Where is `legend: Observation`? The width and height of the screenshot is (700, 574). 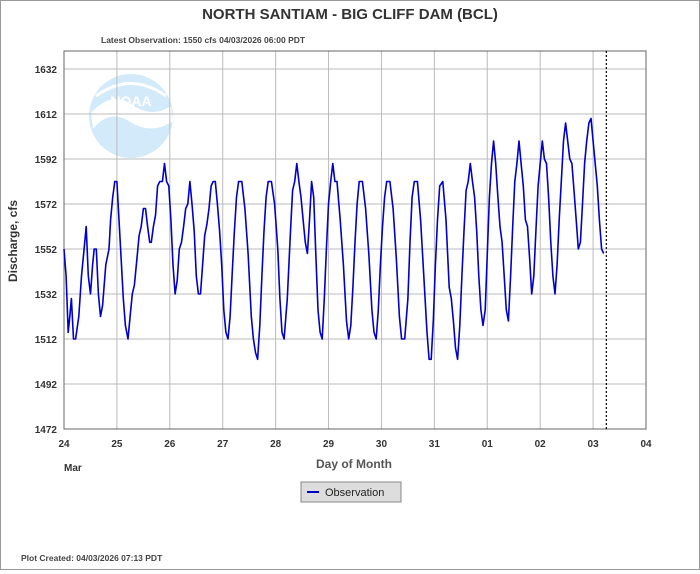 legend: Observation is located at coordinates (351, 492).